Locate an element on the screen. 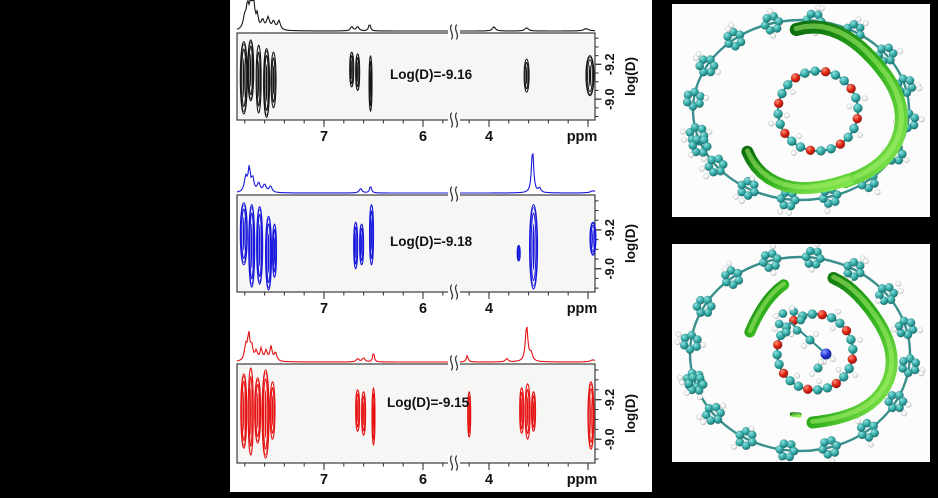 The width and height of the screenshot is (938, 498). x-tick-label: 4 is located at coordinates (489, 309).